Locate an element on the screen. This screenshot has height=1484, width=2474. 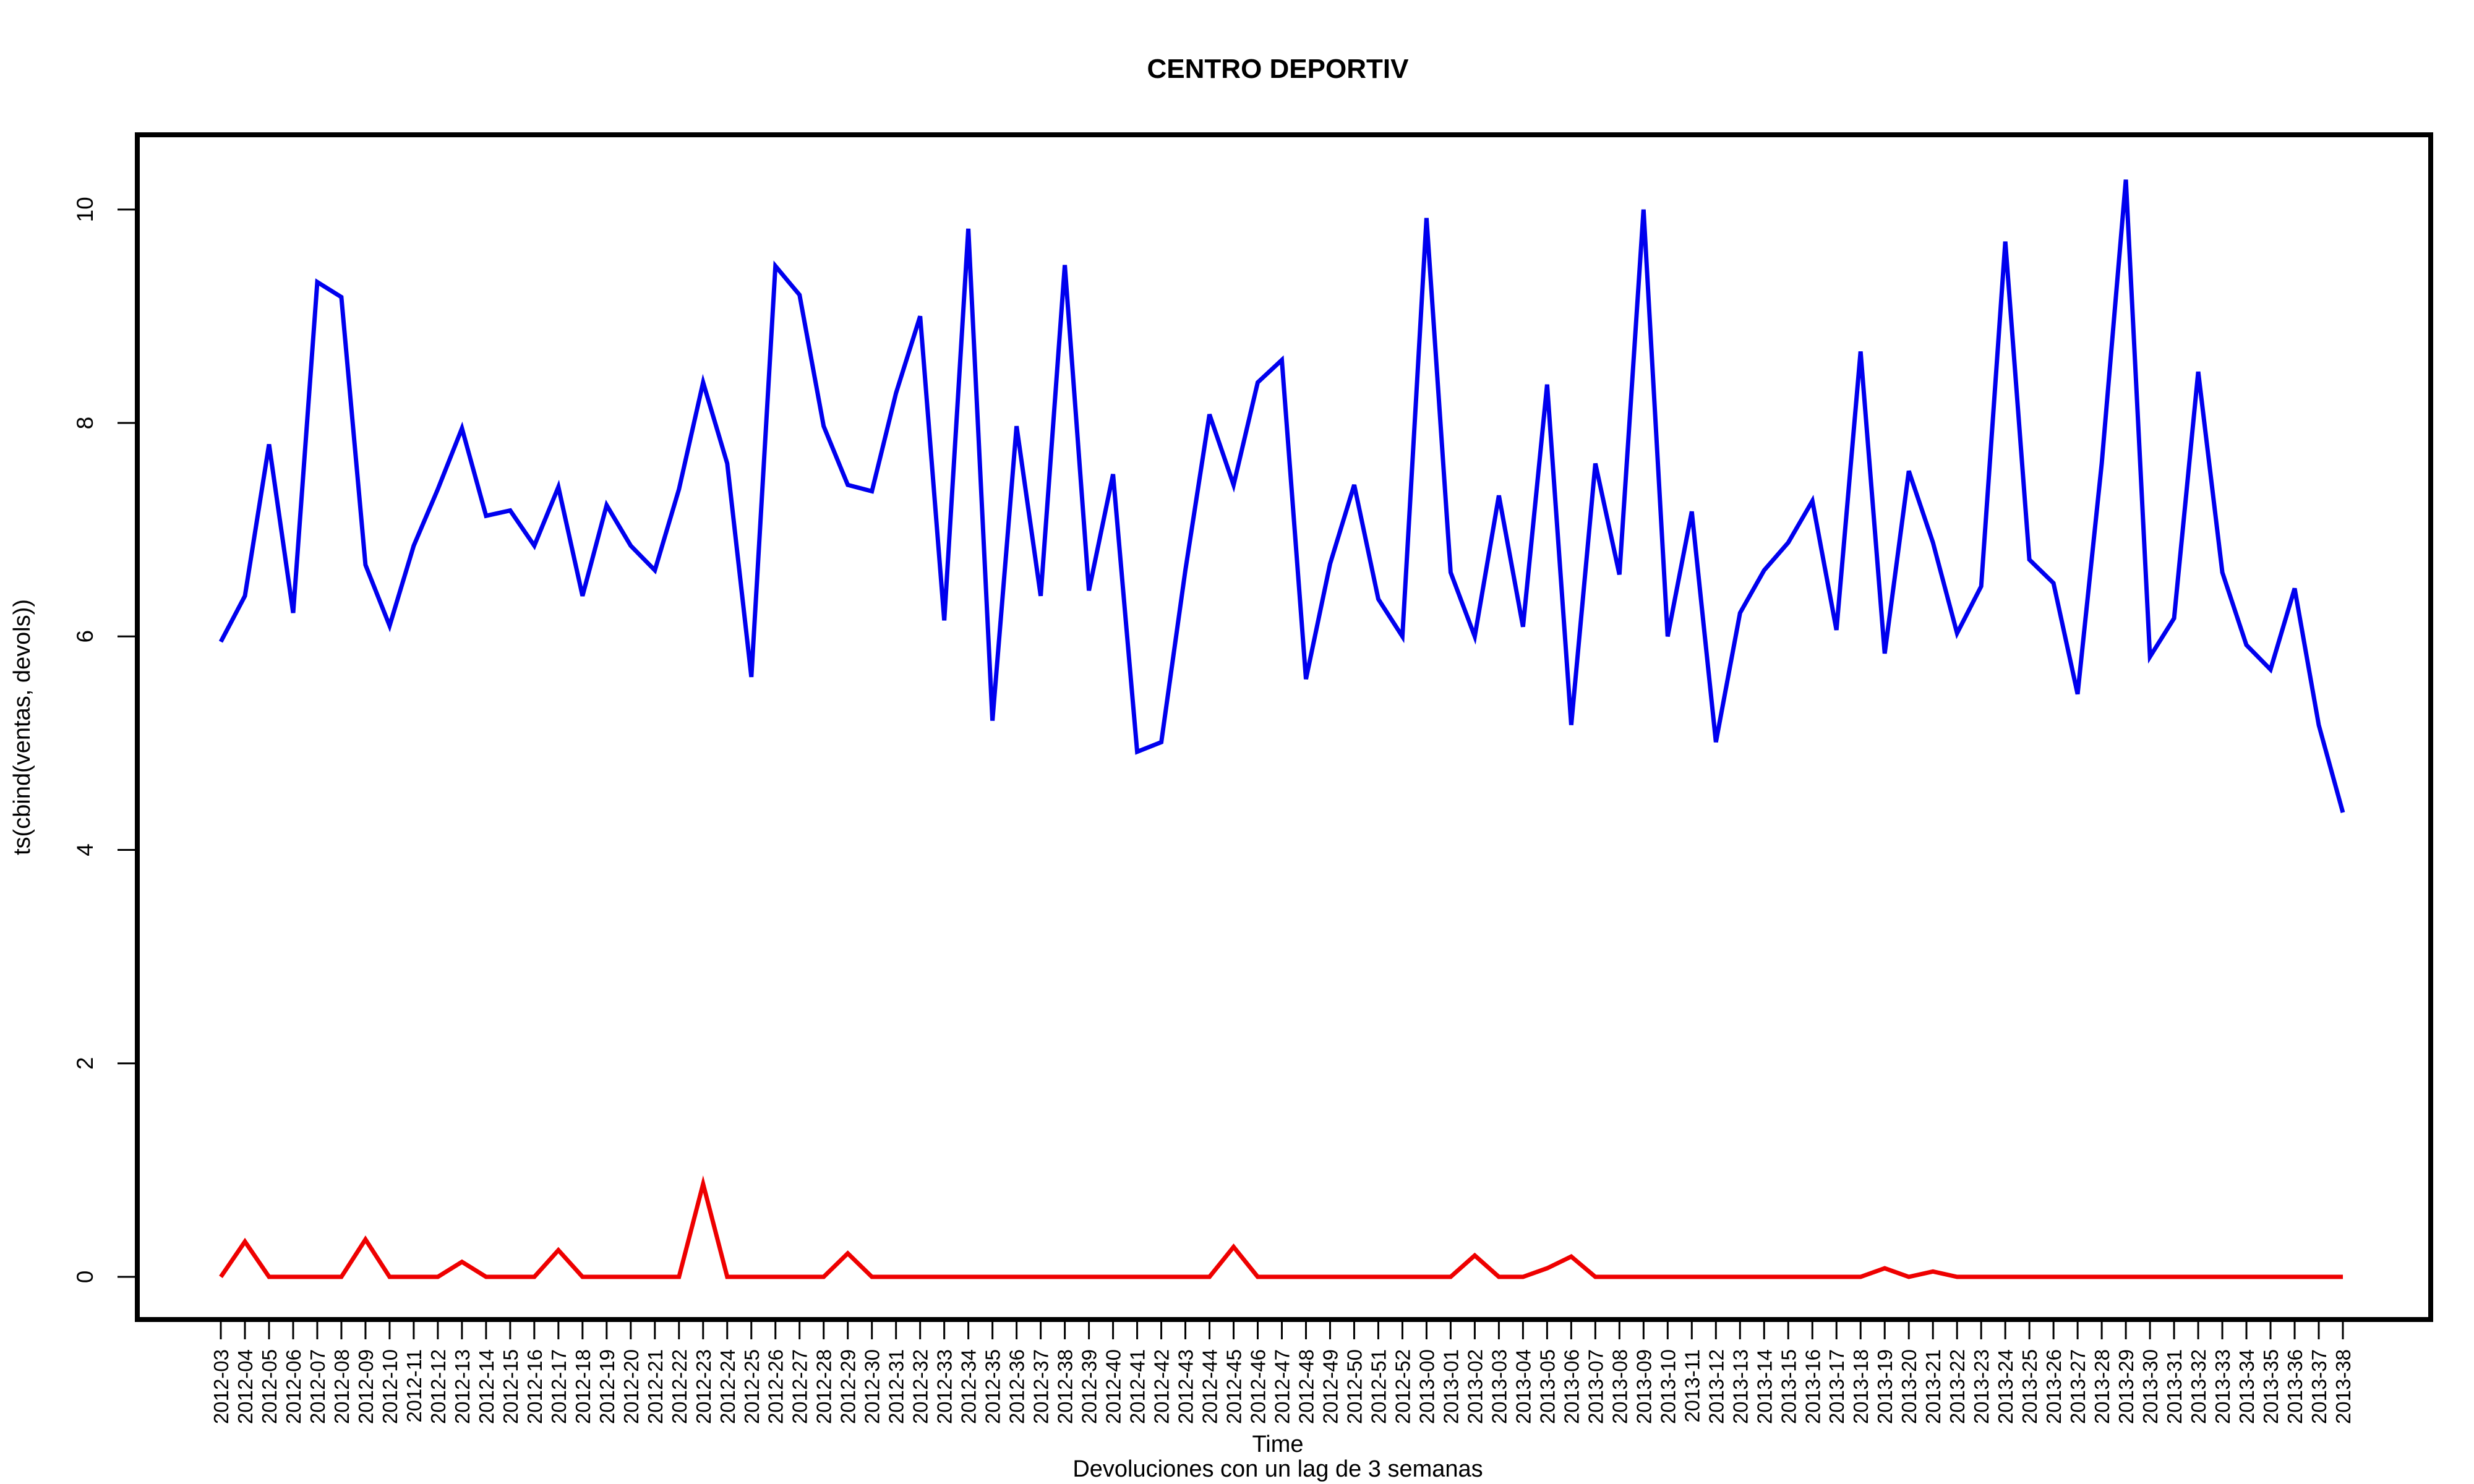
x-tick-label: 2012-10 is located at coordinates (390, 1386).